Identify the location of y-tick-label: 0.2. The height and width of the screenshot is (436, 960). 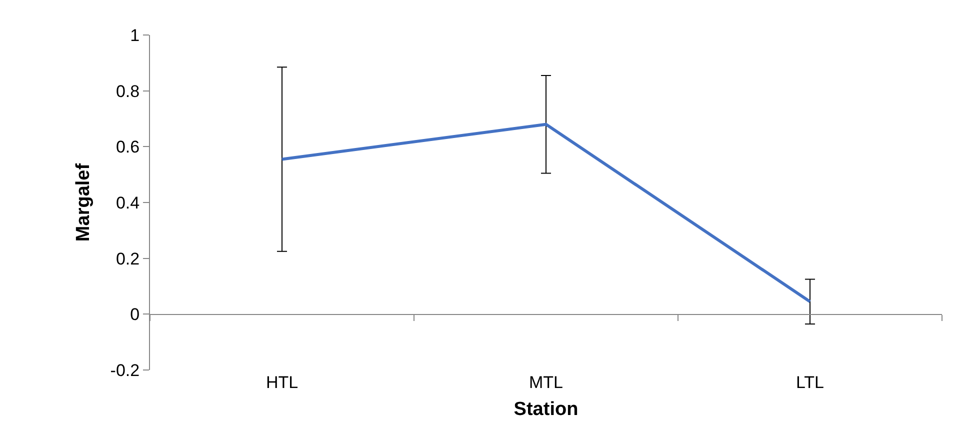
(128, 258).